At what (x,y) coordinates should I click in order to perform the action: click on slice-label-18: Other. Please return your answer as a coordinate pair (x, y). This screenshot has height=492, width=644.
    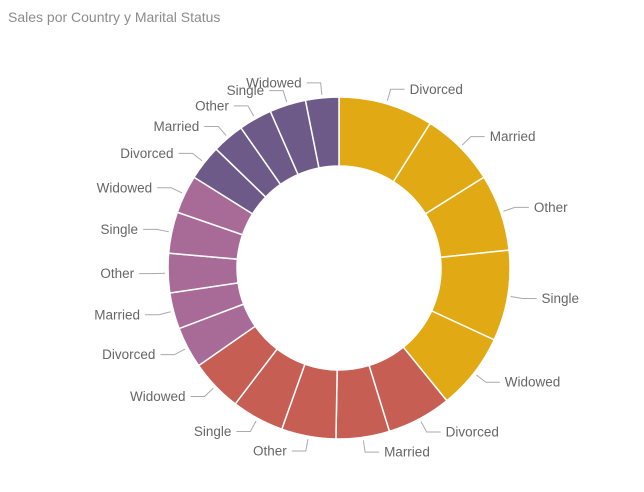
    Looking at the image, I should click on (212, 105).